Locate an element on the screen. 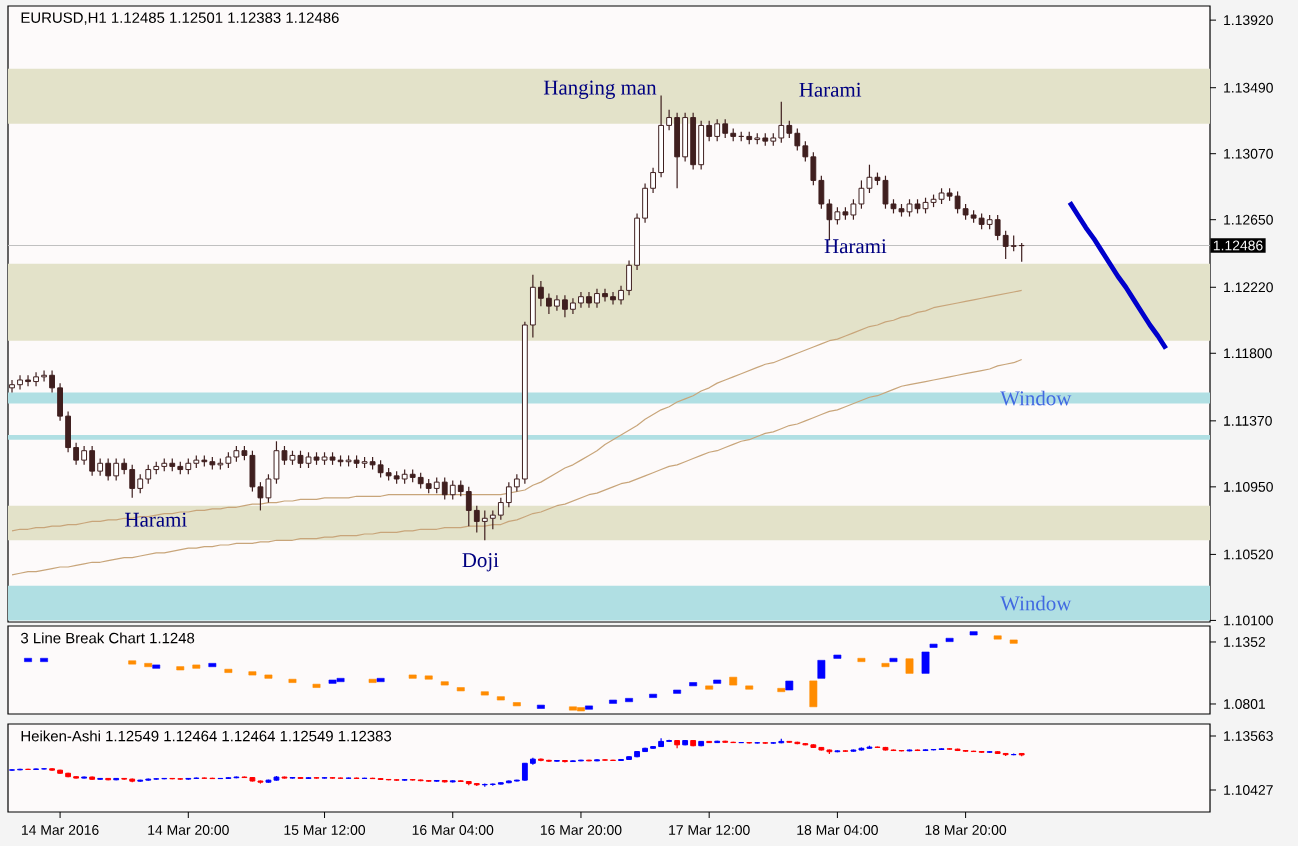  annotation: Hanging man is located at coordinates (600, 89).